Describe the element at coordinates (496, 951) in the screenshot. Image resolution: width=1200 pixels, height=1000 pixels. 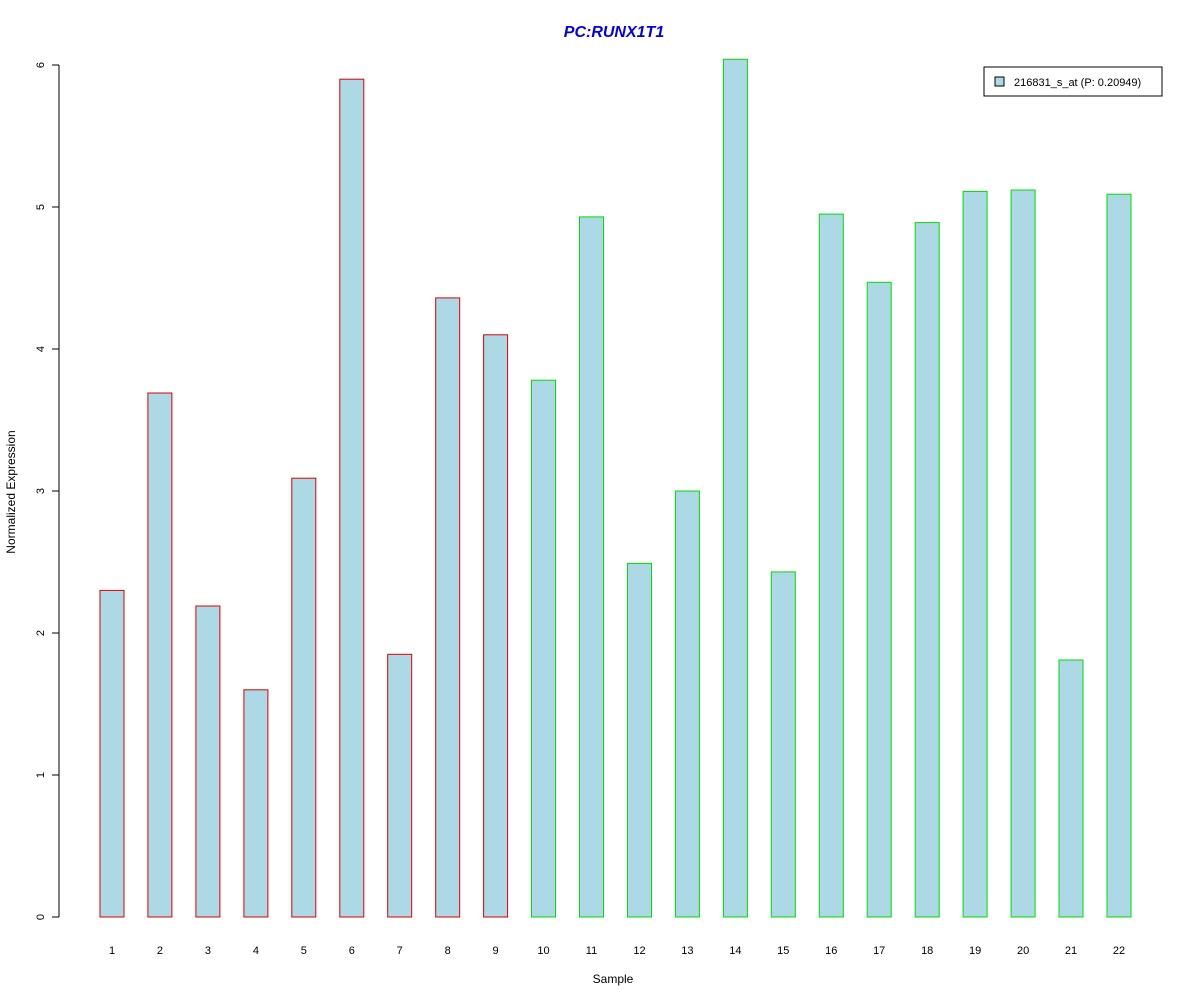
I see `x-tick-label: 9` at that location.